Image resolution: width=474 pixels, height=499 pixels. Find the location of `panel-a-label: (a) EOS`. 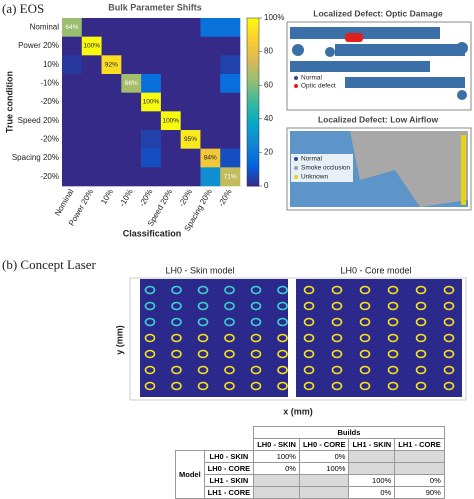

panel-a-label: (a) EOS is located at coordinates (23, 8).